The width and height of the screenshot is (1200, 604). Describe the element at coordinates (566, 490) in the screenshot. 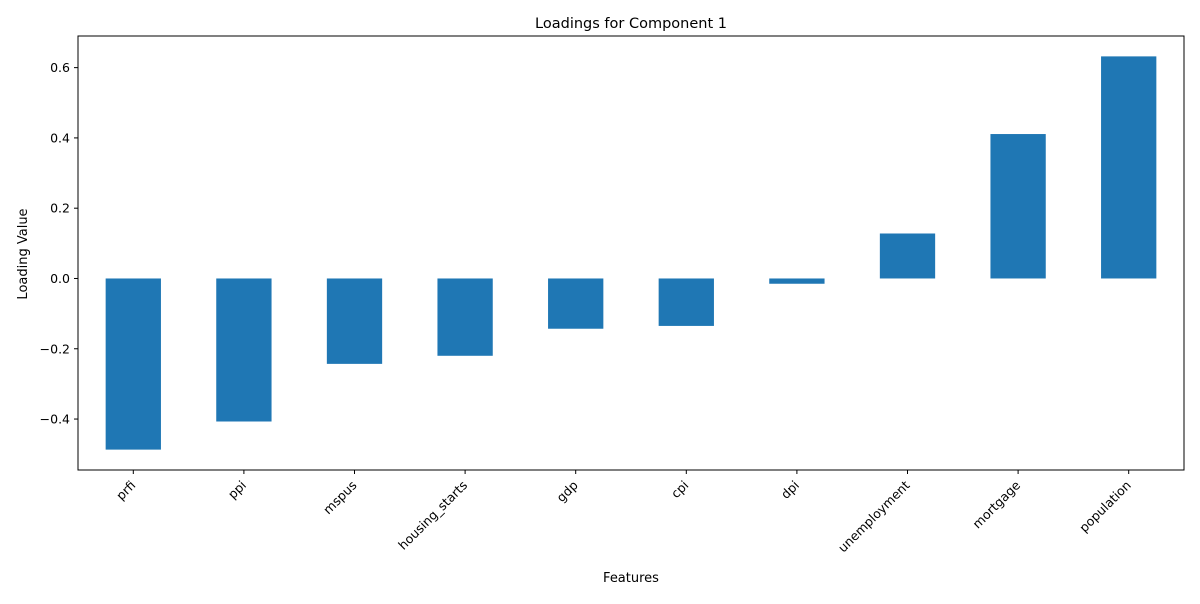

I see `x-tick-label: gdp` at that location.